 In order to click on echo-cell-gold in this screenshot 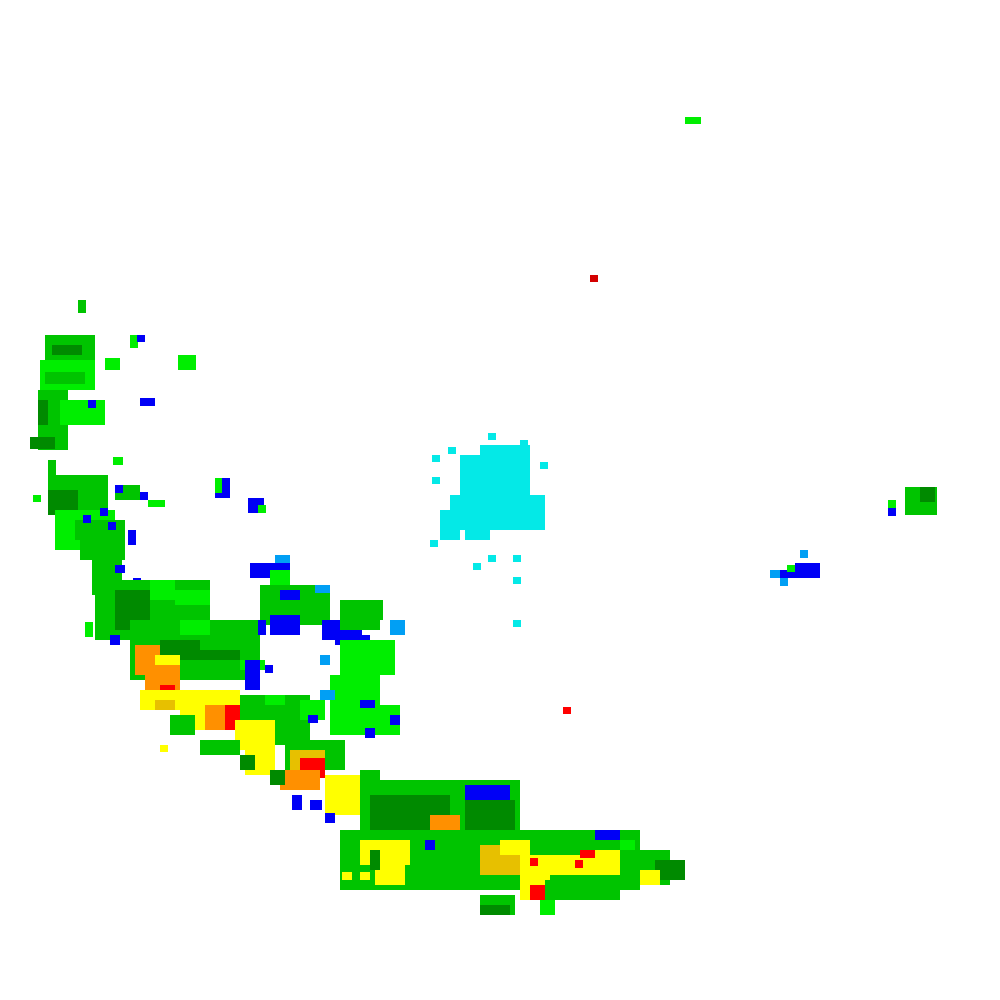, I will do `click(165, 705)`.